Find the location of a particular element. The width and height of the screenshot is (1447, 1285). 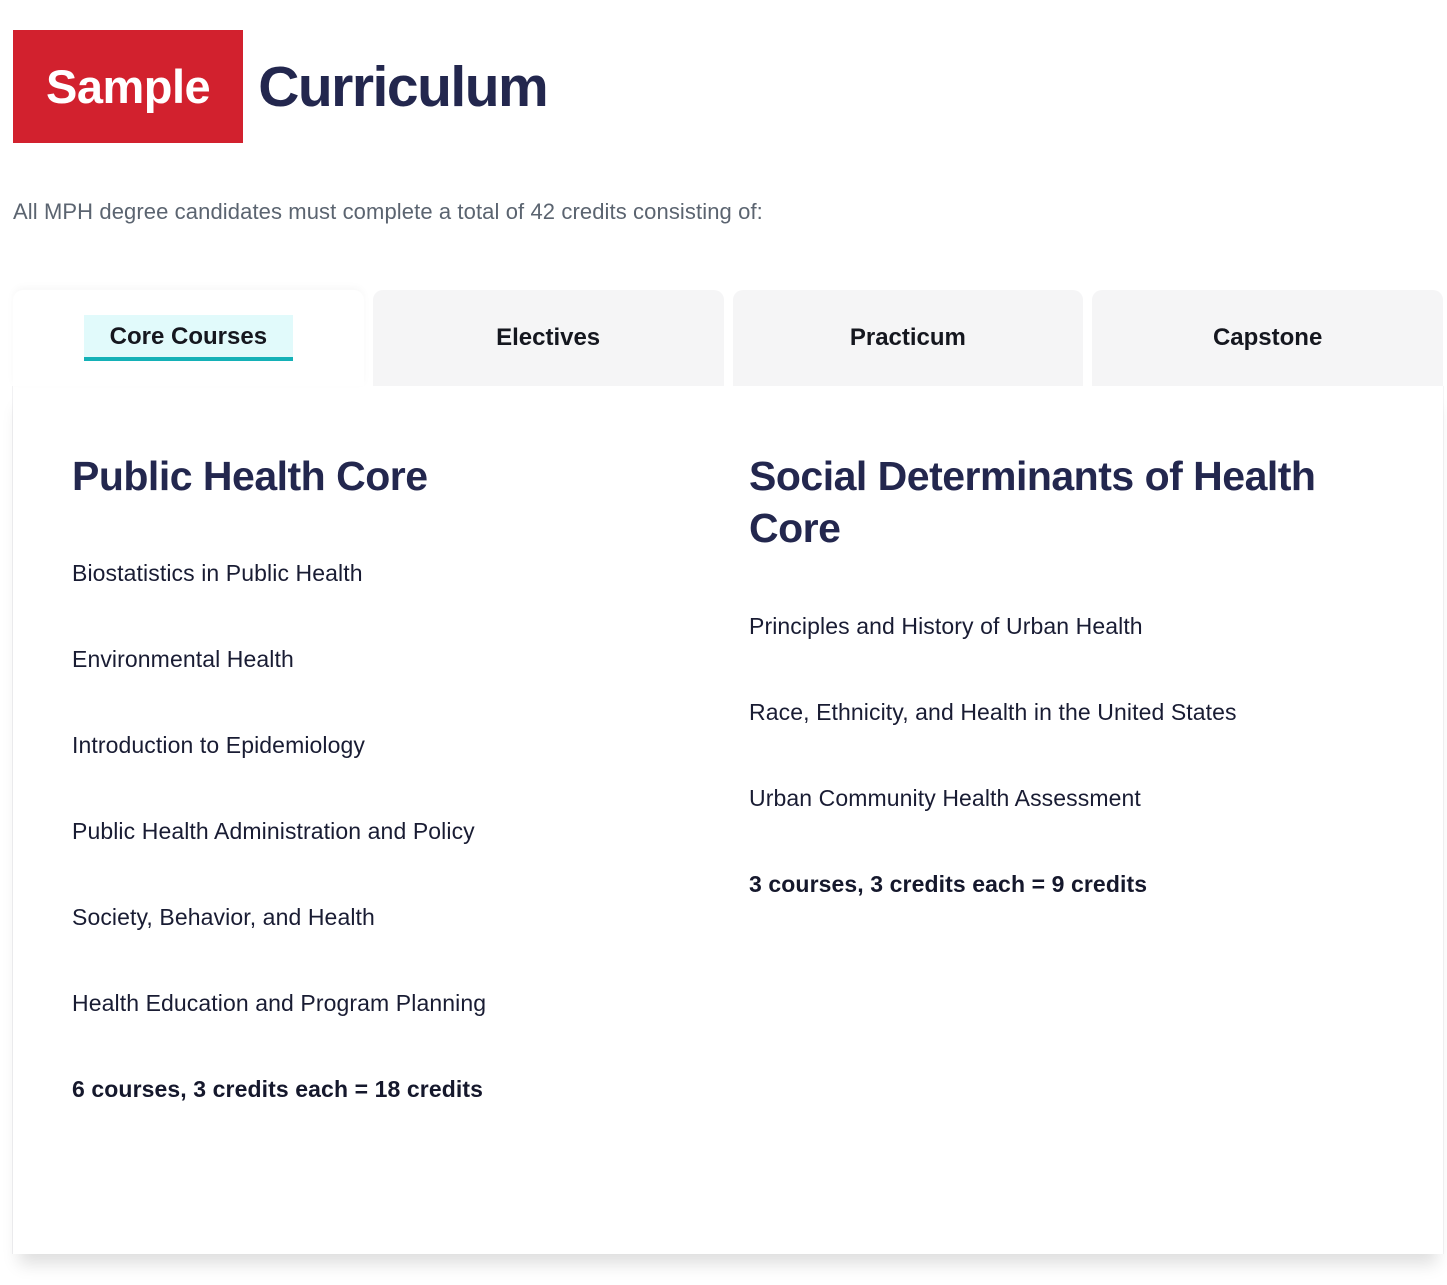

tab-core-courses-label: Core Courses is located at coordinates (188, 338).